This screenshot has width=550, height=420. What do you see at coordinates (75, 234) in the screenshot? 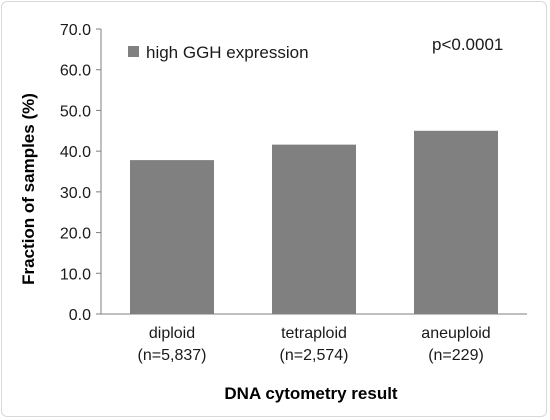
I see `y-tick-label: 20.0` at bounding box center [75, 234].